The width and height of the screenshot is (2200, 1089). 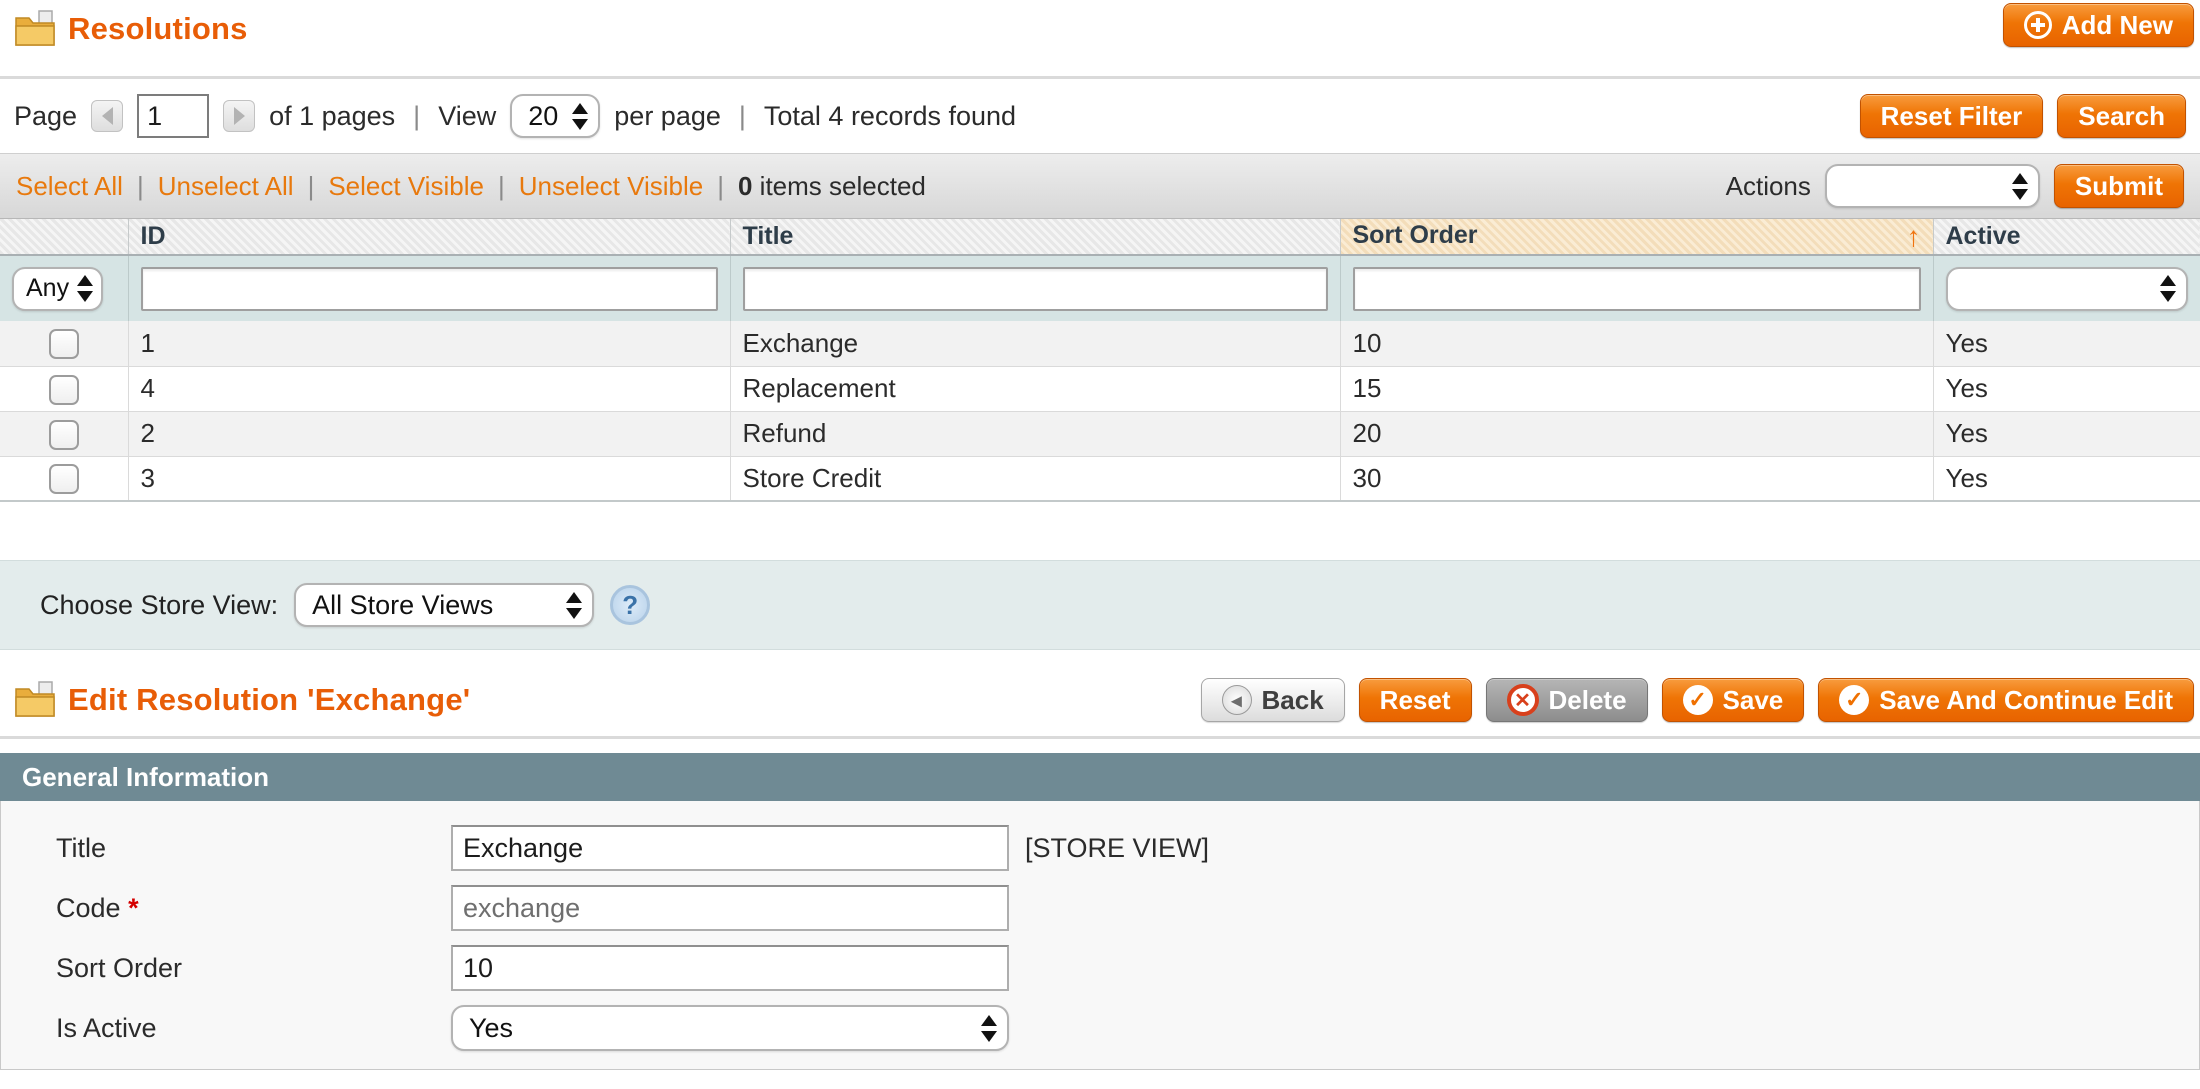 I want to click on submit-button: Submit, so click(x=2118, y=186).